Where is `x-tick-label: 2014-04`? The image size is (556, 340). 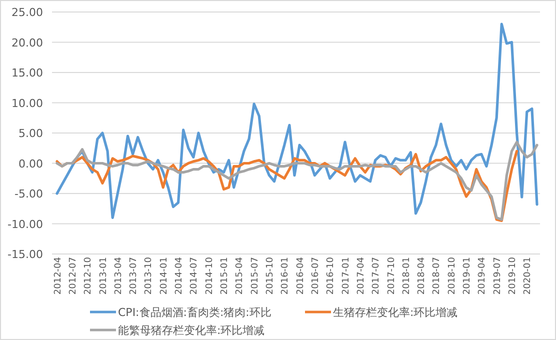
x-tick-label: 2014-04 is located at coordinates (179, 275).